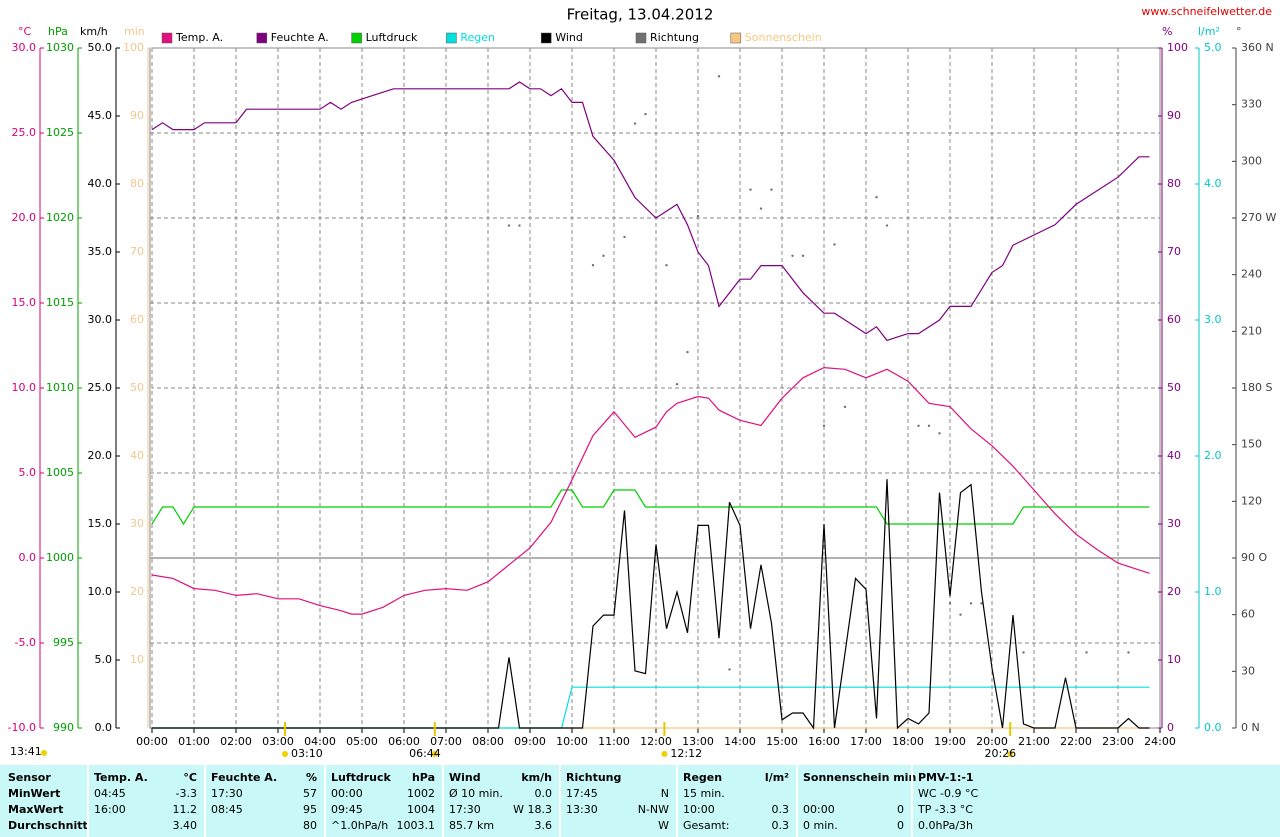  What do you see at coordinates (152, 741) in the screenshot?
I see `x-tick-label: 00:00` at bounding box center [152, 741].